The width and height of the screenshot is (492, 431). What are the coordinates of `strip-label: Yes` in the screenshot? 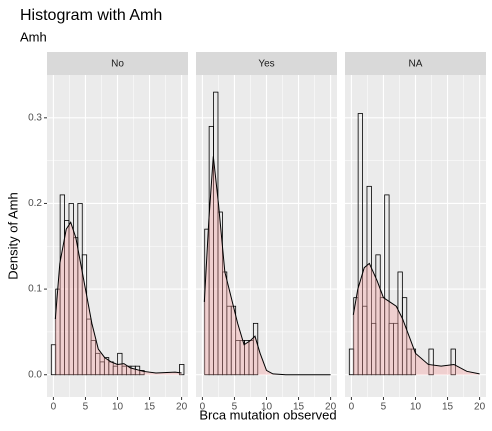 It's located at (266, 64).